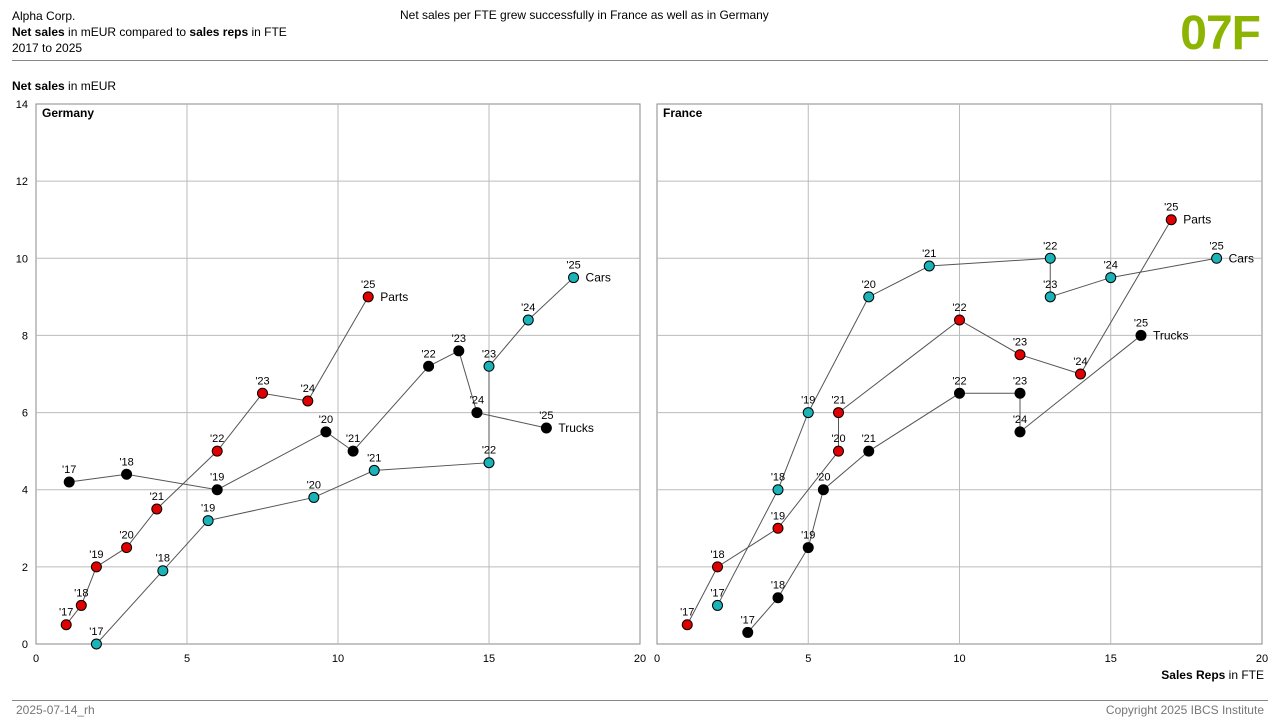 Image resolution: width=1280 pixels, height=720 pixels. Describe the element at coordinates (598, 278) in the screenshot. I see `germany-cars-series-label: Cars` at that location.